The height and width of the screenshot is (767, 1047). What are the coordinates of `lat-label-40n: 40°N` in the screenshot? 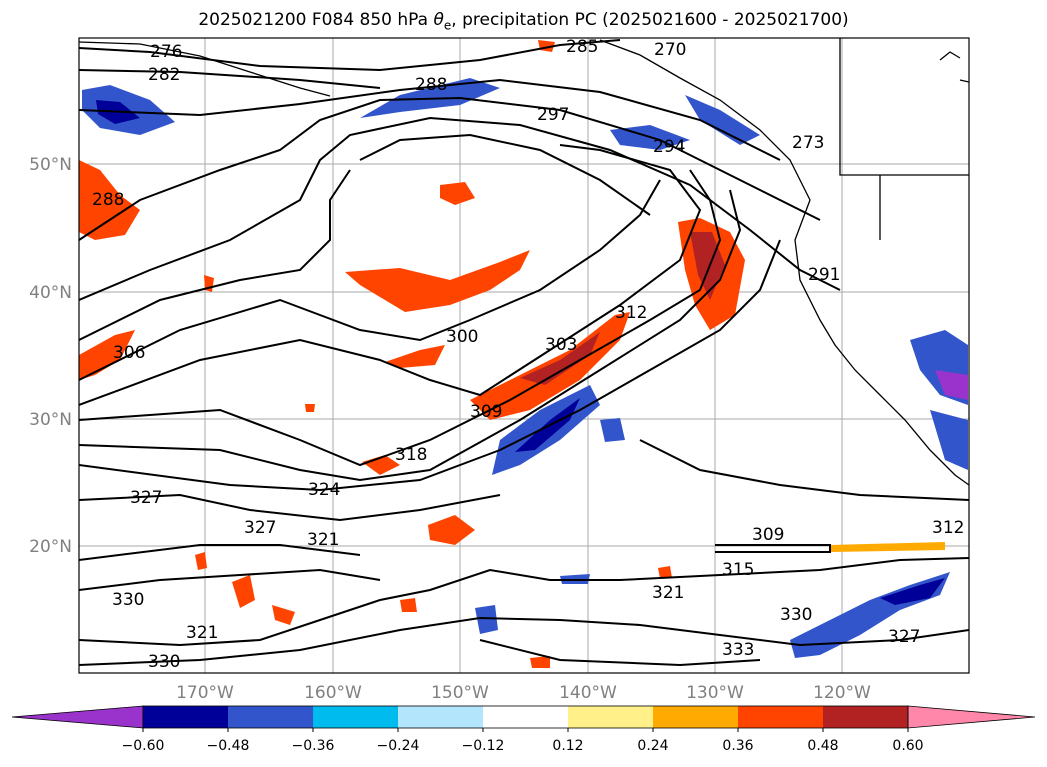 It's located at (50, 293).